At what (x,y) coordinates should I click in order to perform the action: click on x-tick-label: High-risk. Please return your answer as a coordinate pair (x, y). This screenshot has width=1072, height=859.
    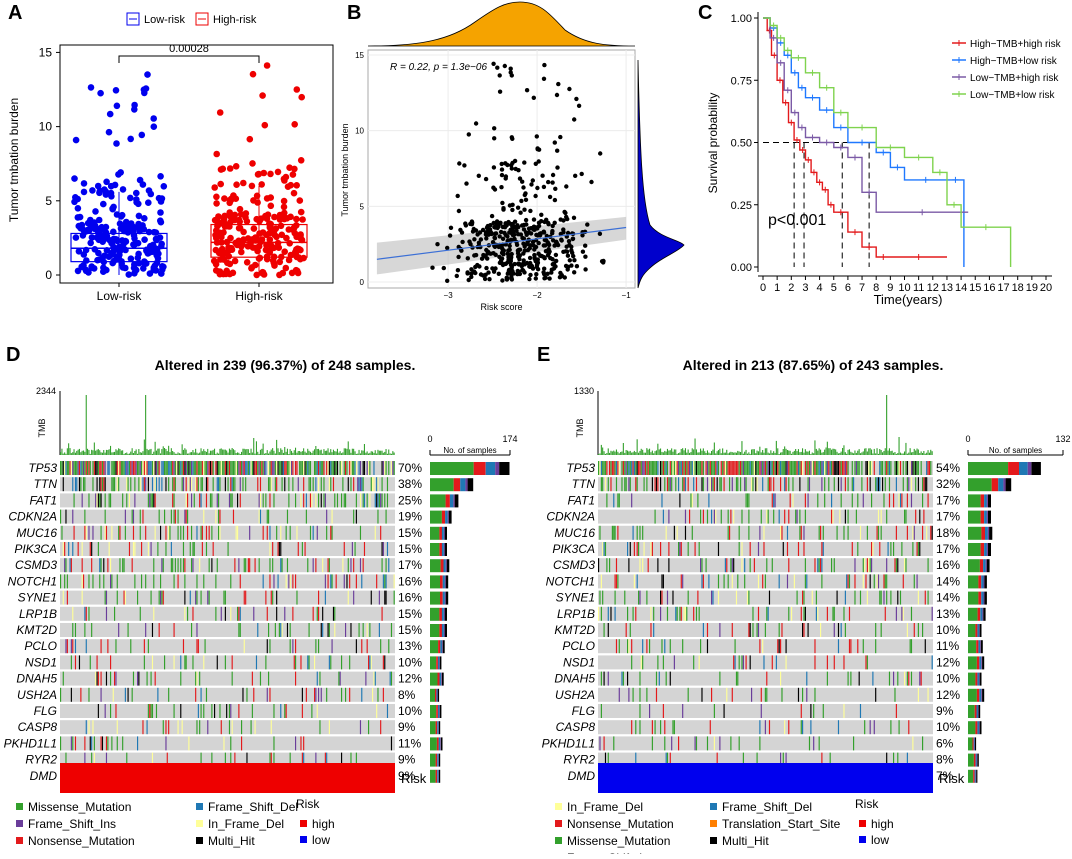
    Looking at the image, I should click on (259, 296).